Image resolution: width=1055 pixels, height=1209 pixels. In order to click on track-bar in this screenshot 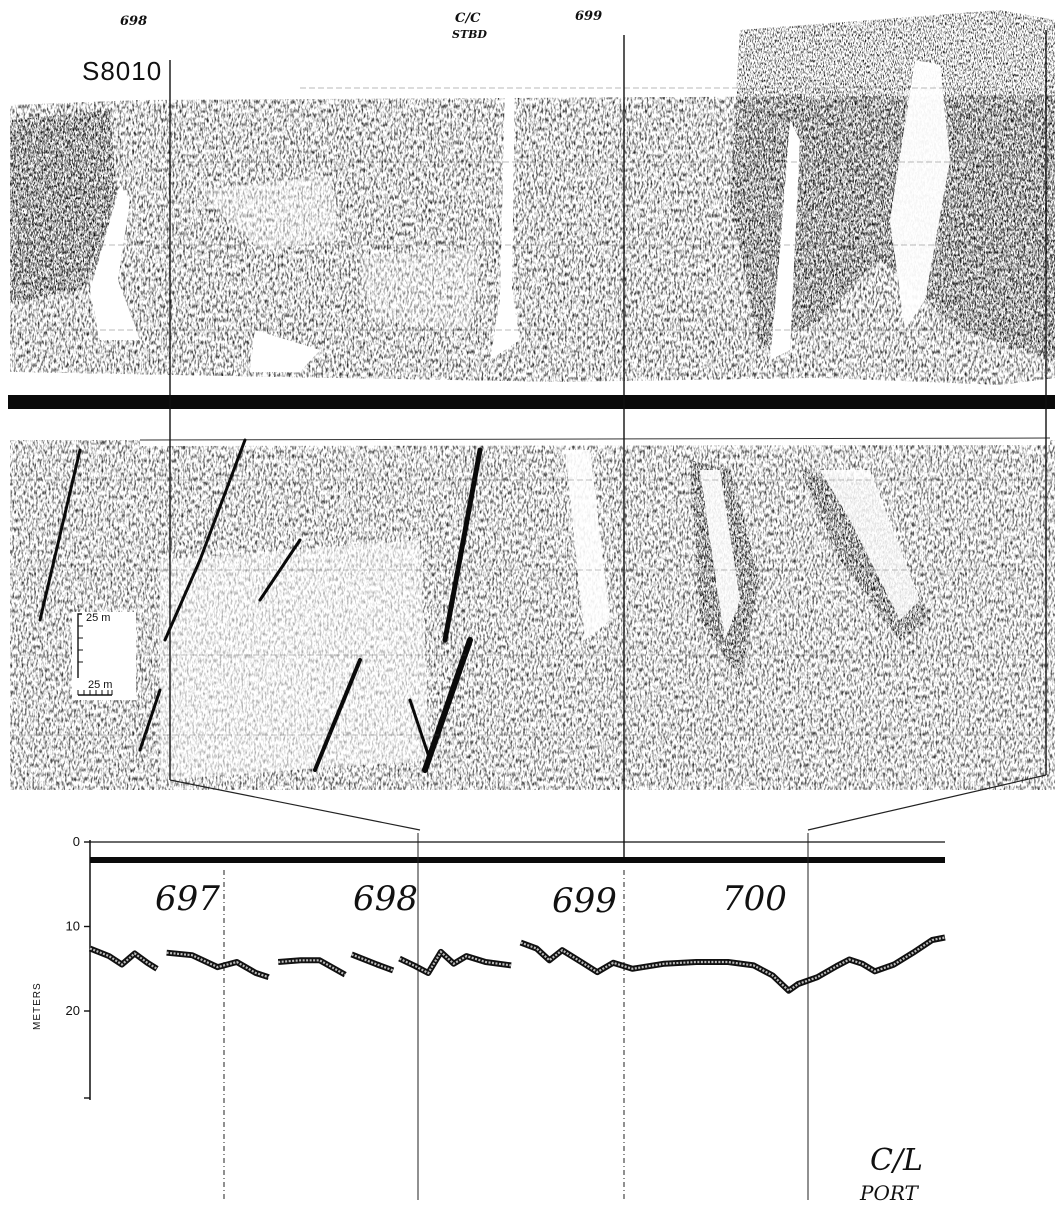, I will do `click(531, 402)`.